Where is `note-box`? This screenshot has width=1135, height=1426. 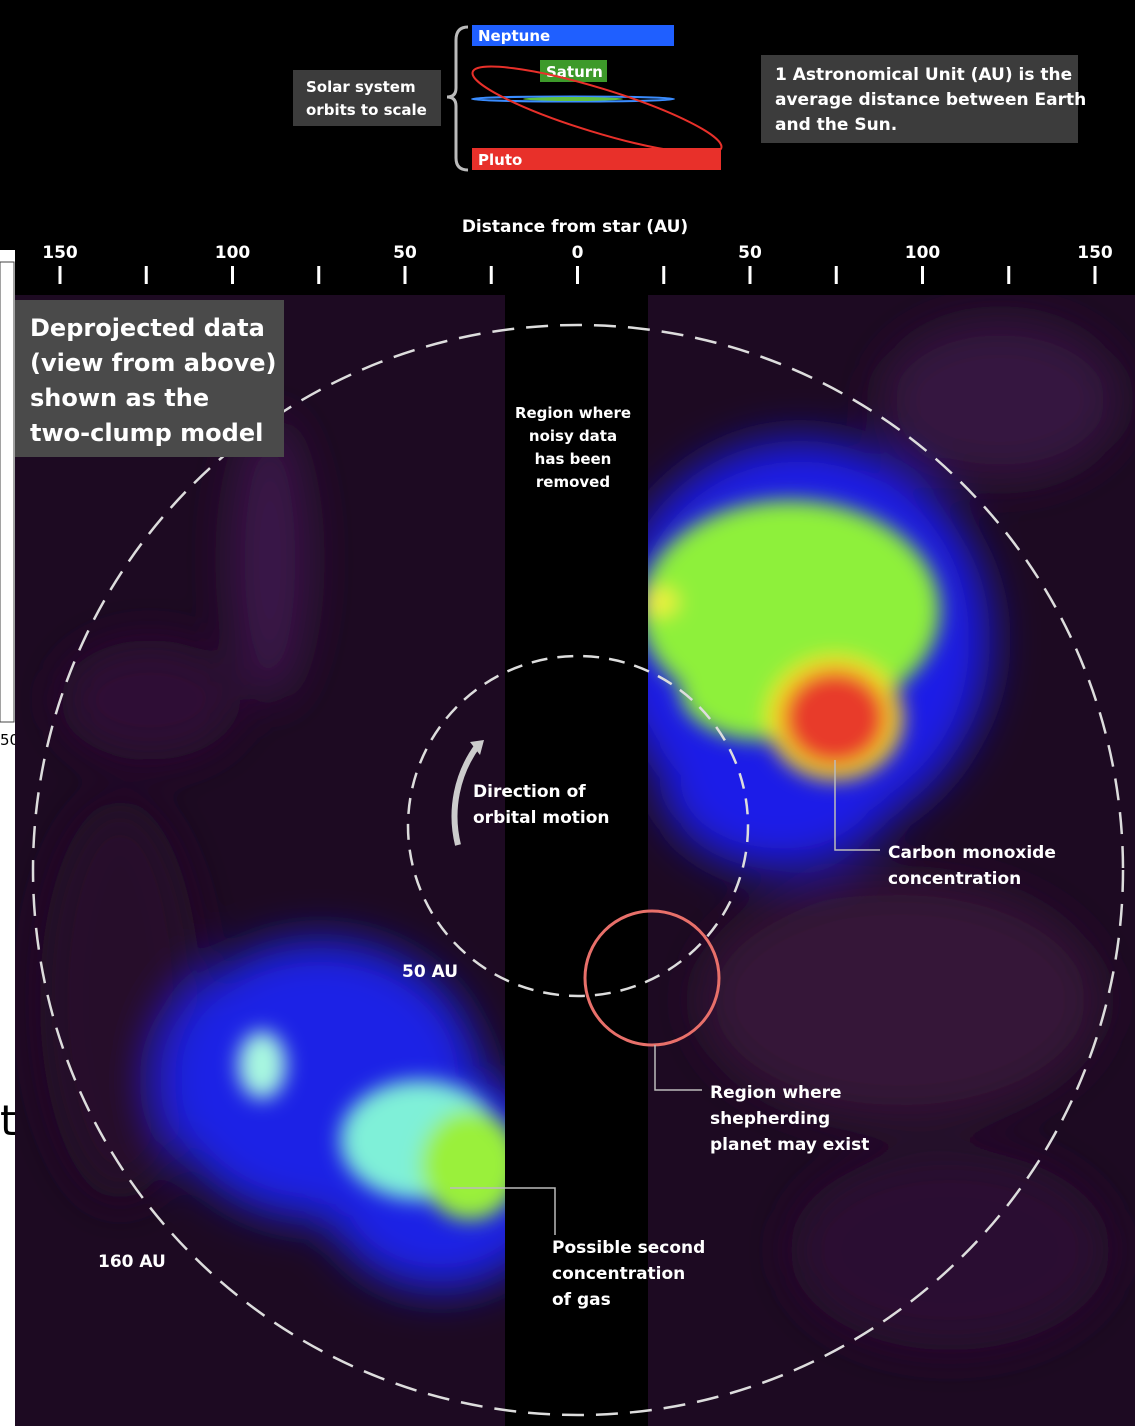 note-box is located at coordinates (919, 99).